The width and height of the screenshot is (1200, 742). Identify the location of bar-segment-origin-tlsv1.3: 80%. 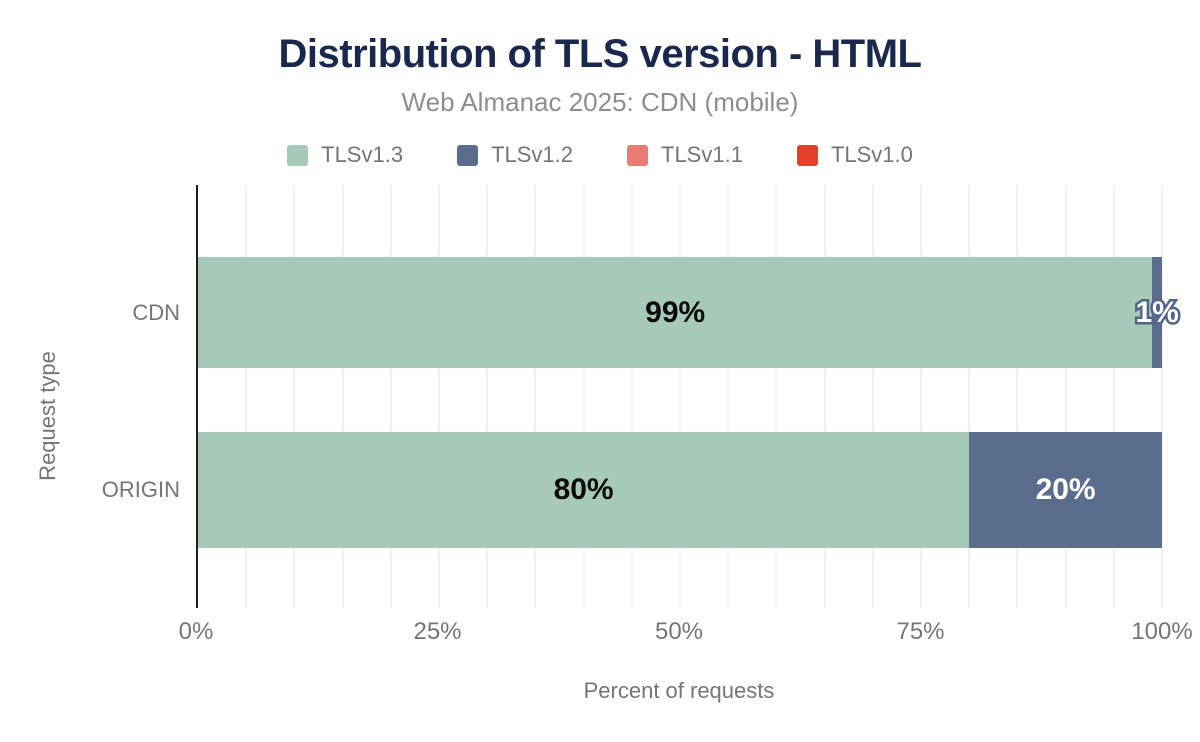
(584, 490).